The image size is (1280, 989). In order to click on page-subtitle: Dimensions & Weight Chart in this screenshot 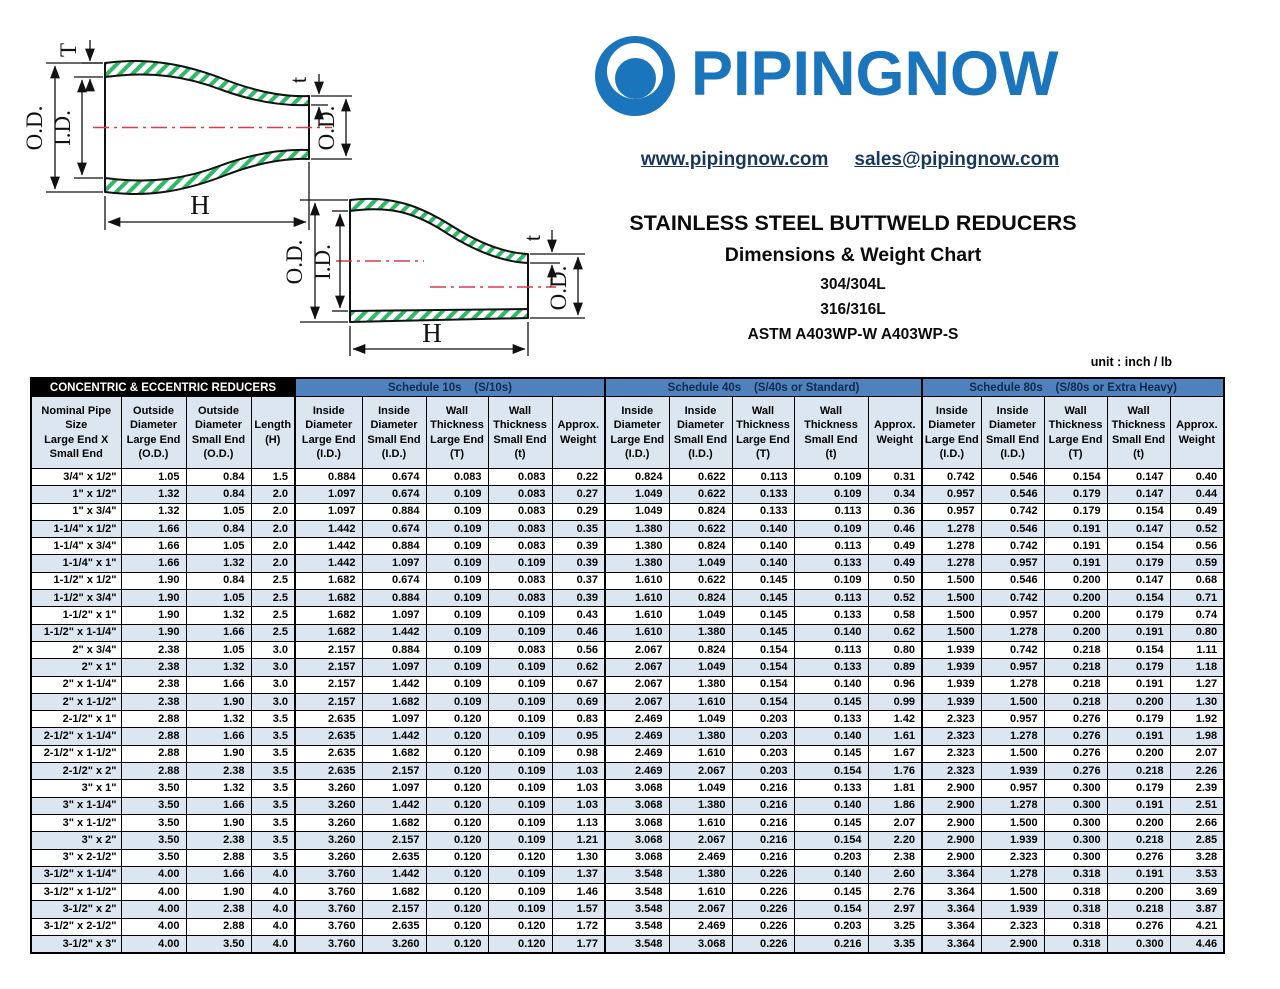, I will do `click(853, 255)`.